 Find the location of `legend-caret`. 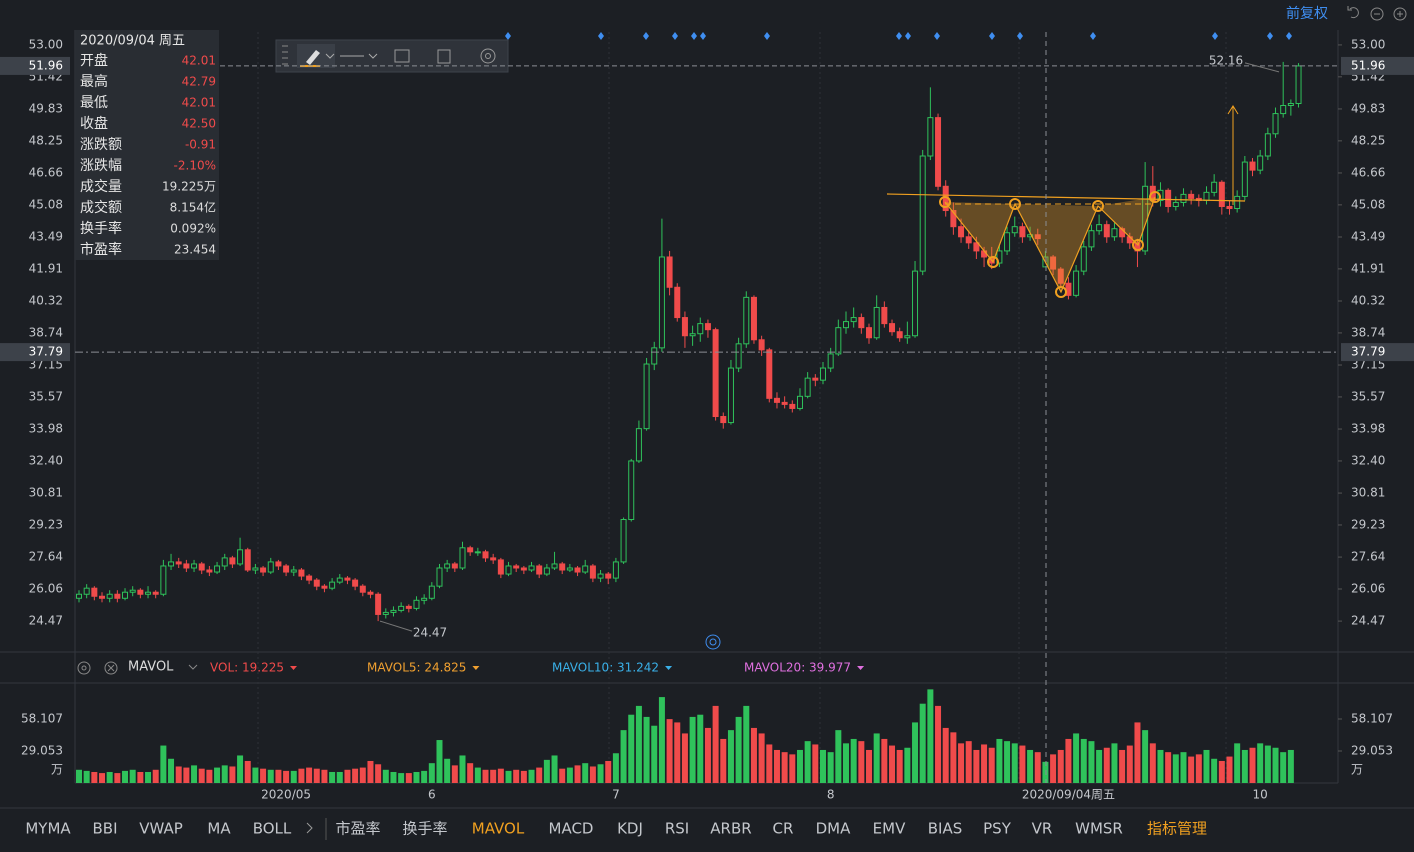

legend-caret is located at coordinates (293, 668).